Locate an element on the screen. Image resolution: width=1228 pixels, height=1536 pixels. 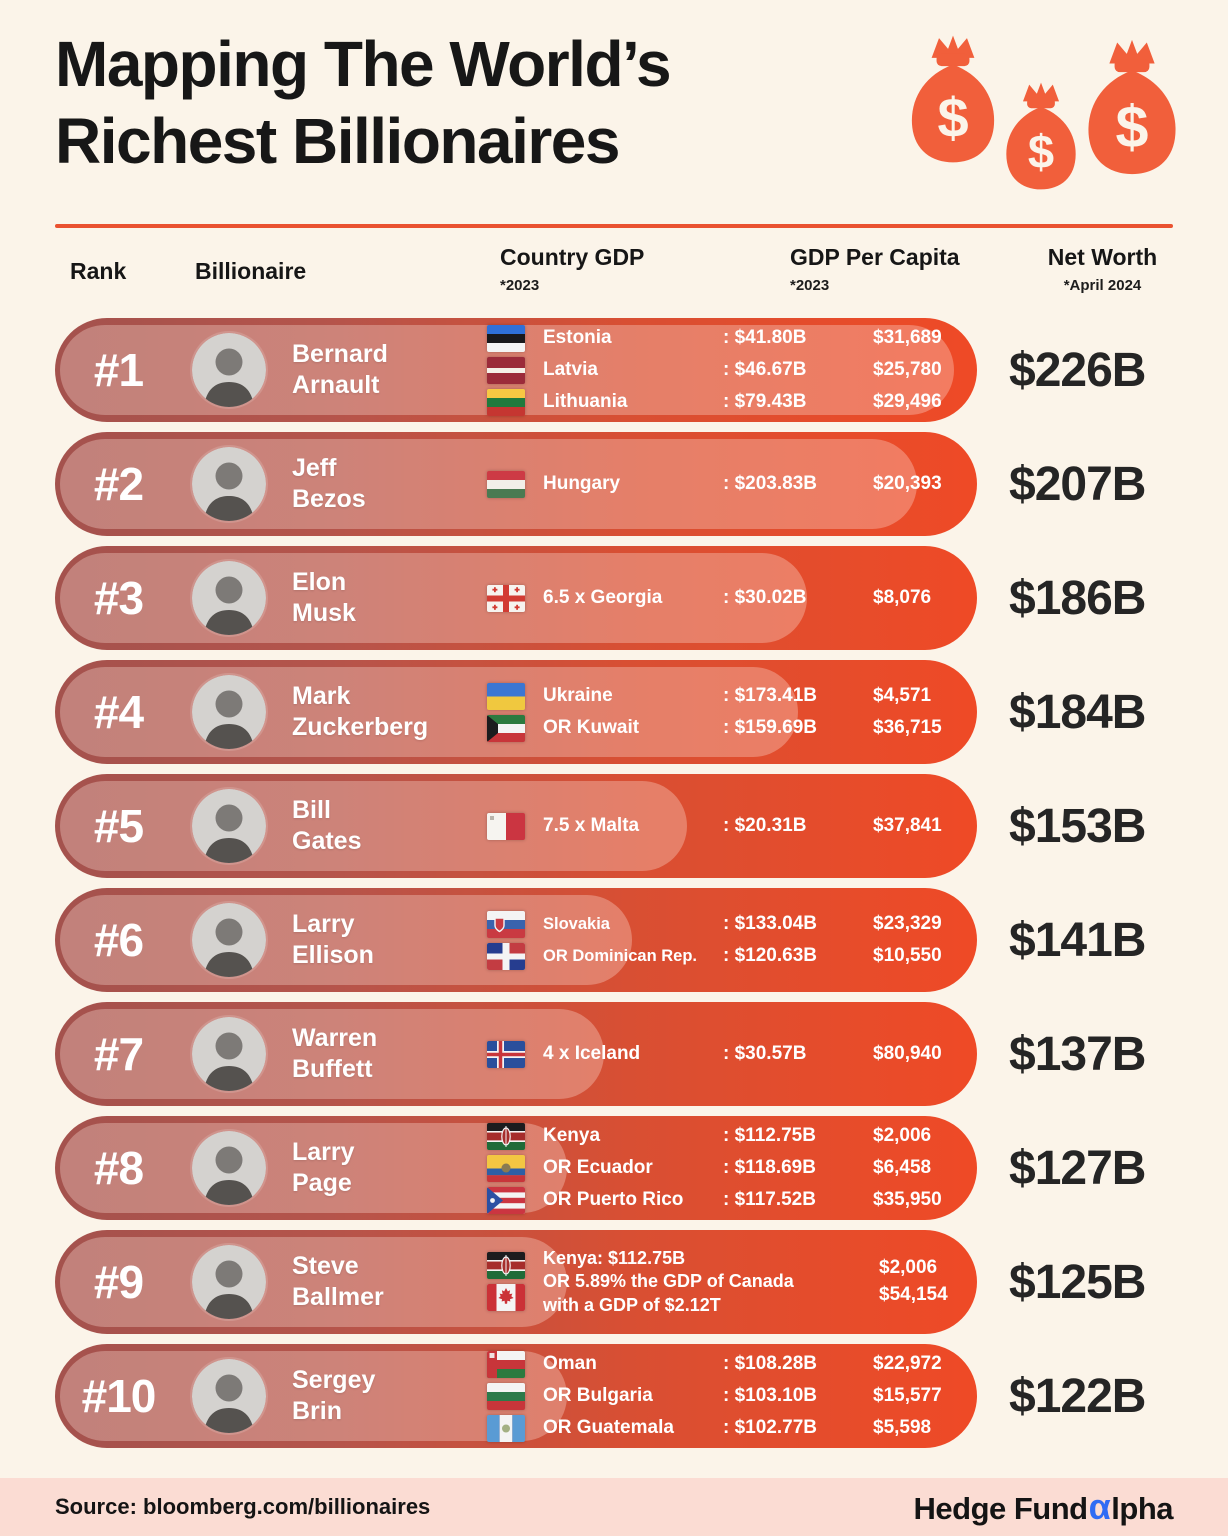
net-worth-value: $122B is located at coordinates (1077, 1396).